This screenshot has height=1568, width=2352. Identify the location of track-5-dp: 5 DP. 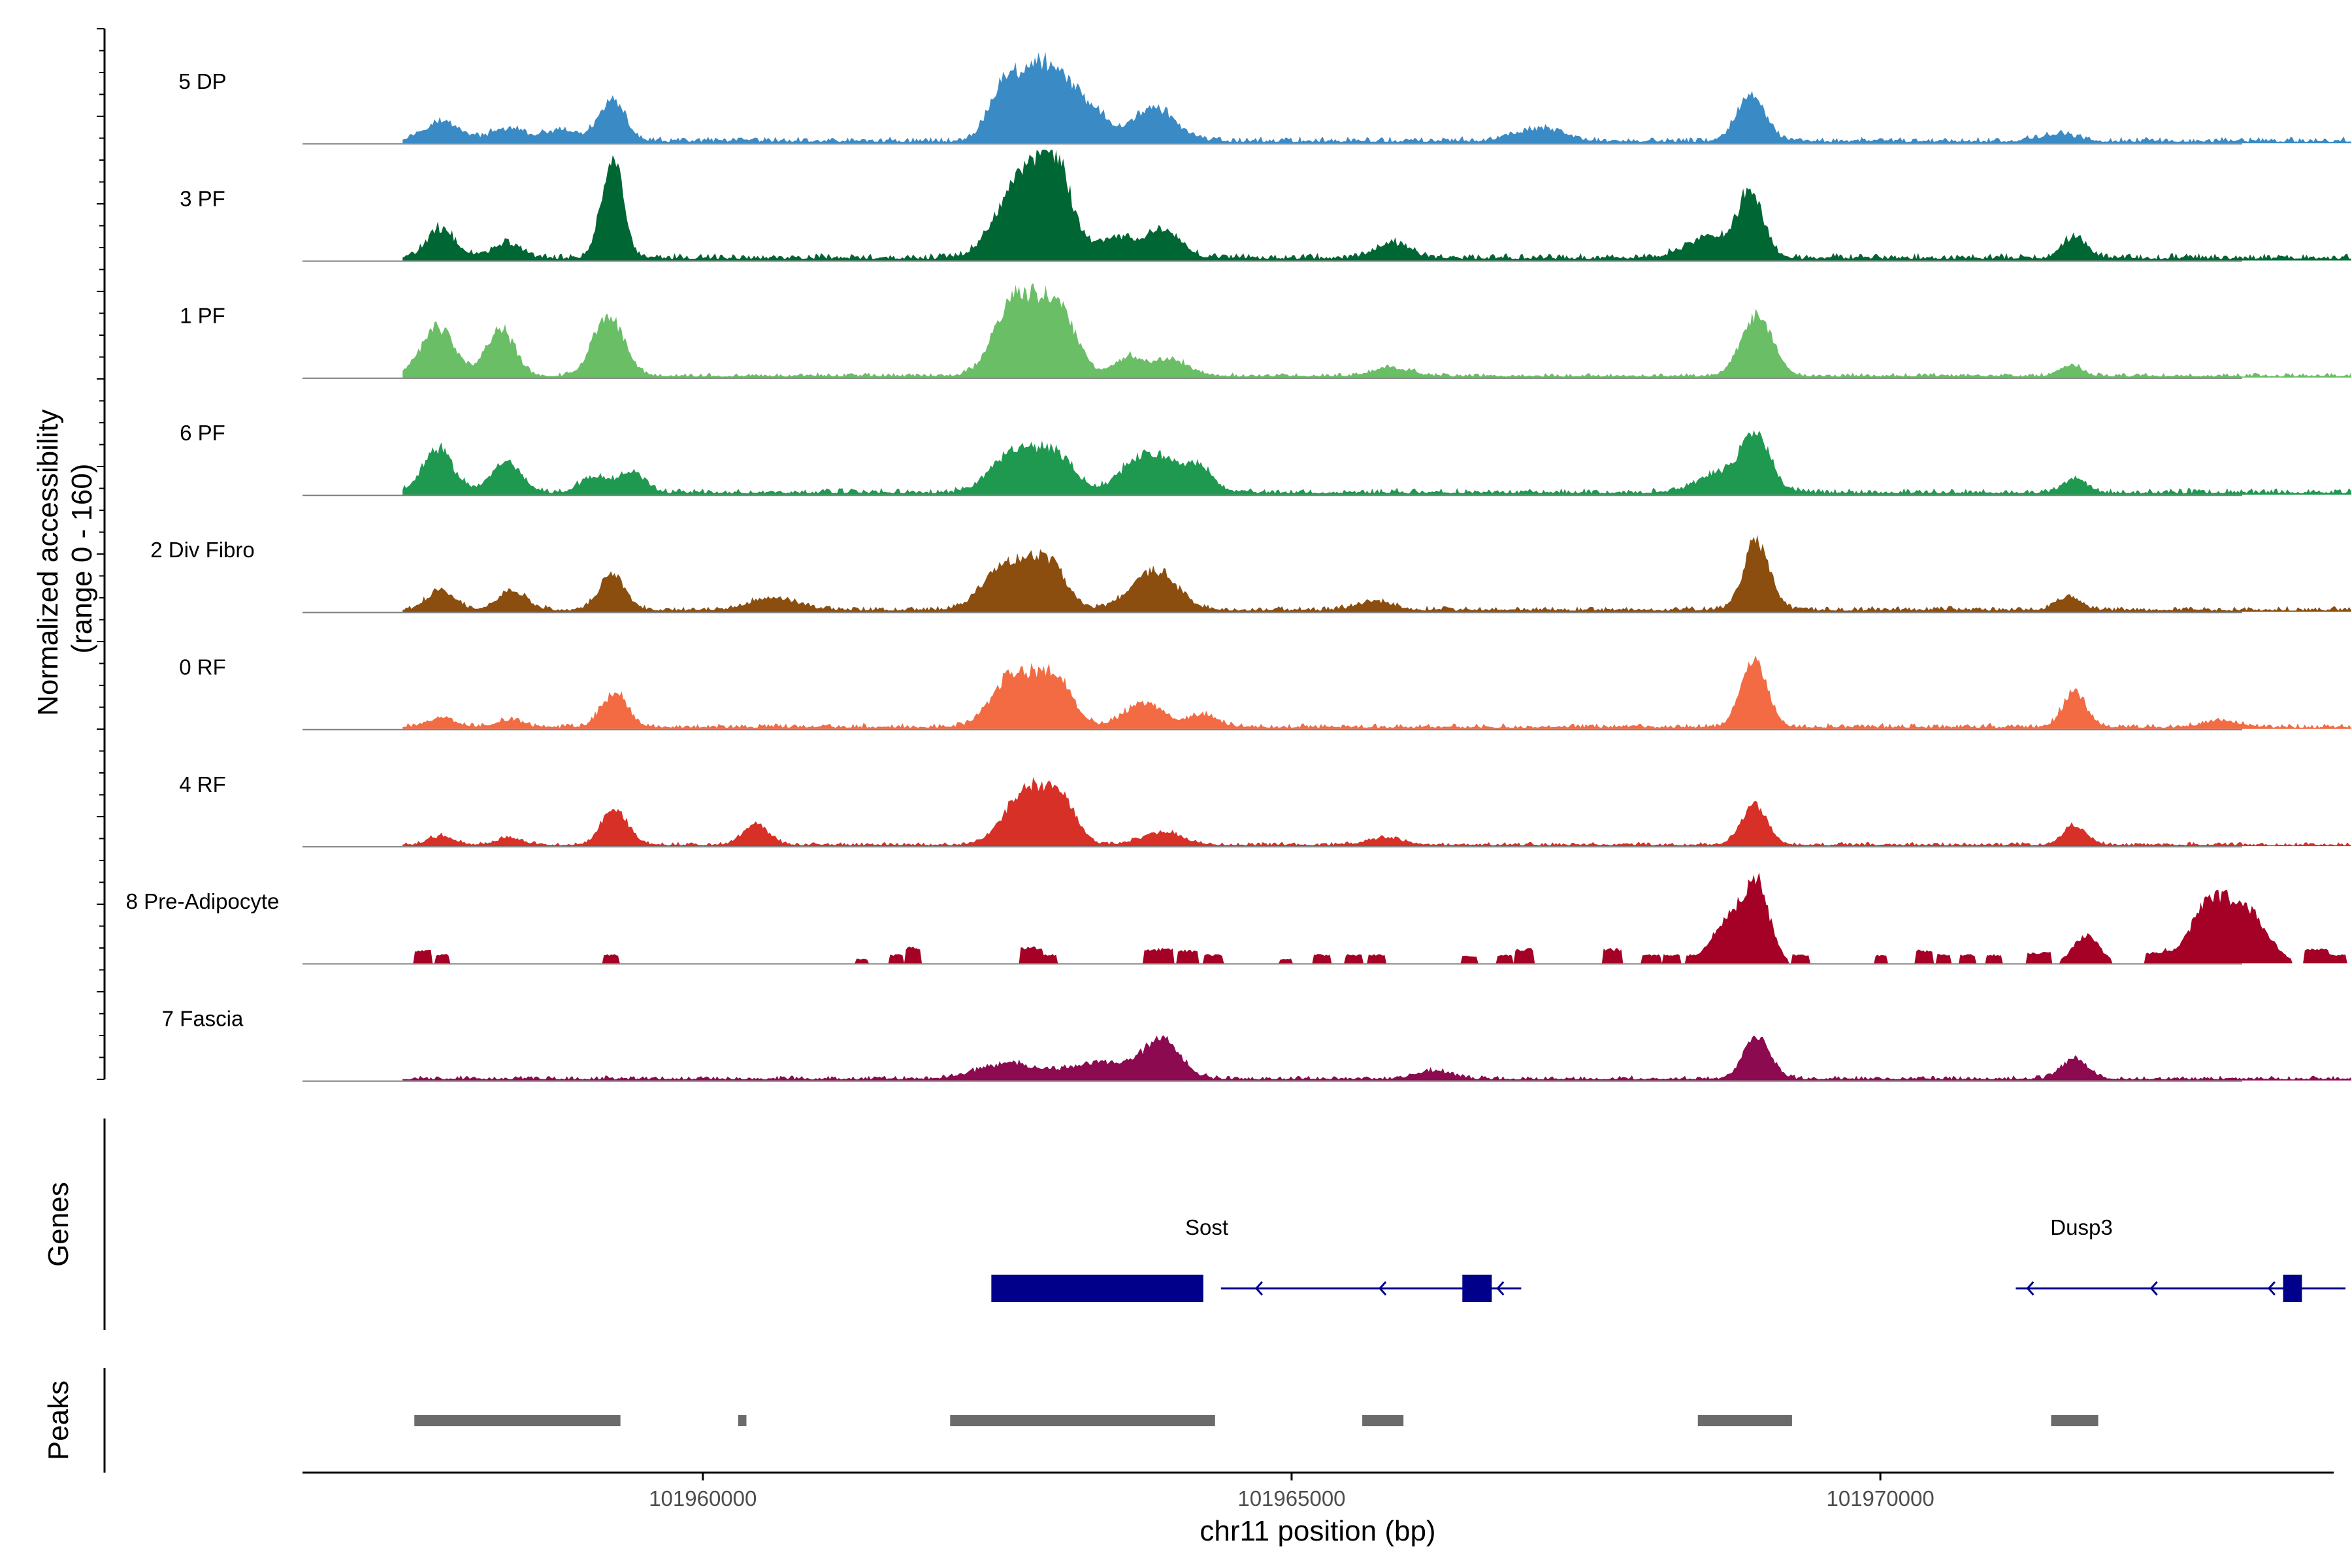
(1265, 98).